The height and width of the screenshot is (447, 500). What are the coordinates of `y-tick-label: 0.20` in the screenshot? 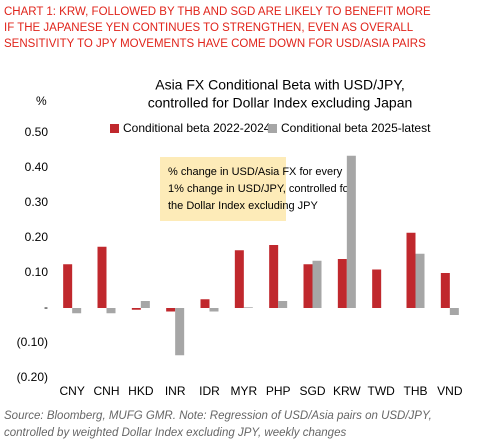 It's located at (37, 237).